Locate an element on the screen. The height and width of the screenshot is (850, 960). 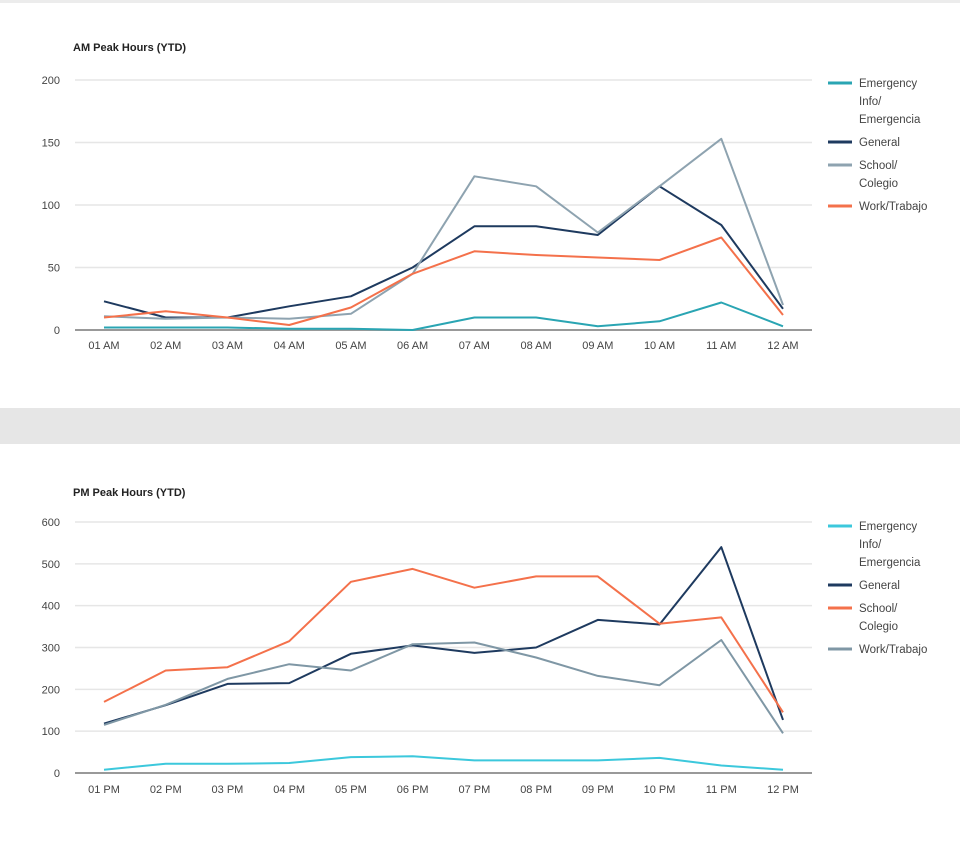
x-tick-label: 10 AM is located at coordinates (659, 346).